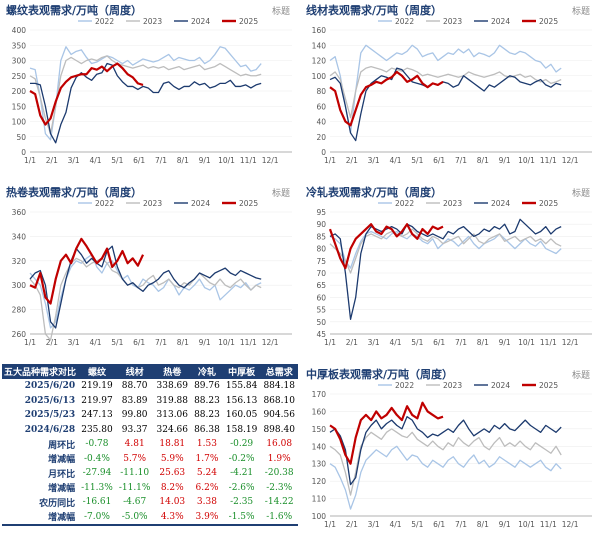  What do you see at coordinates (445, 269) in the screenshot?
I see `series-line-2024` at bounding box center [445, 269].